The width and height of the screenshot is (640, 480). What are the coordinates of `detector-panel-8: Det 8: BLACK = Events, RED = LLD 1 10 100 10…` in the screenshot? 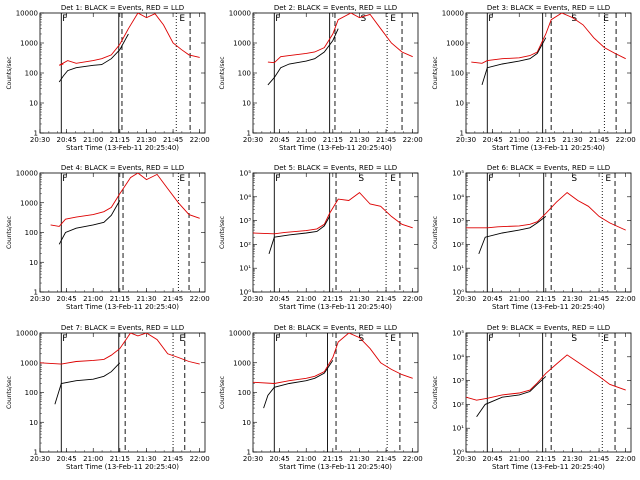 It's located at (321, 397).